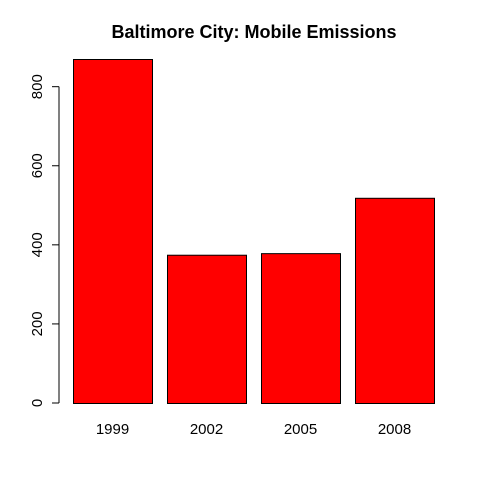 The height and width of the screenshot is (480, 480). Describe the element at coordinates (207, 329) in the screenshot. I see `bar-2002` at that location.